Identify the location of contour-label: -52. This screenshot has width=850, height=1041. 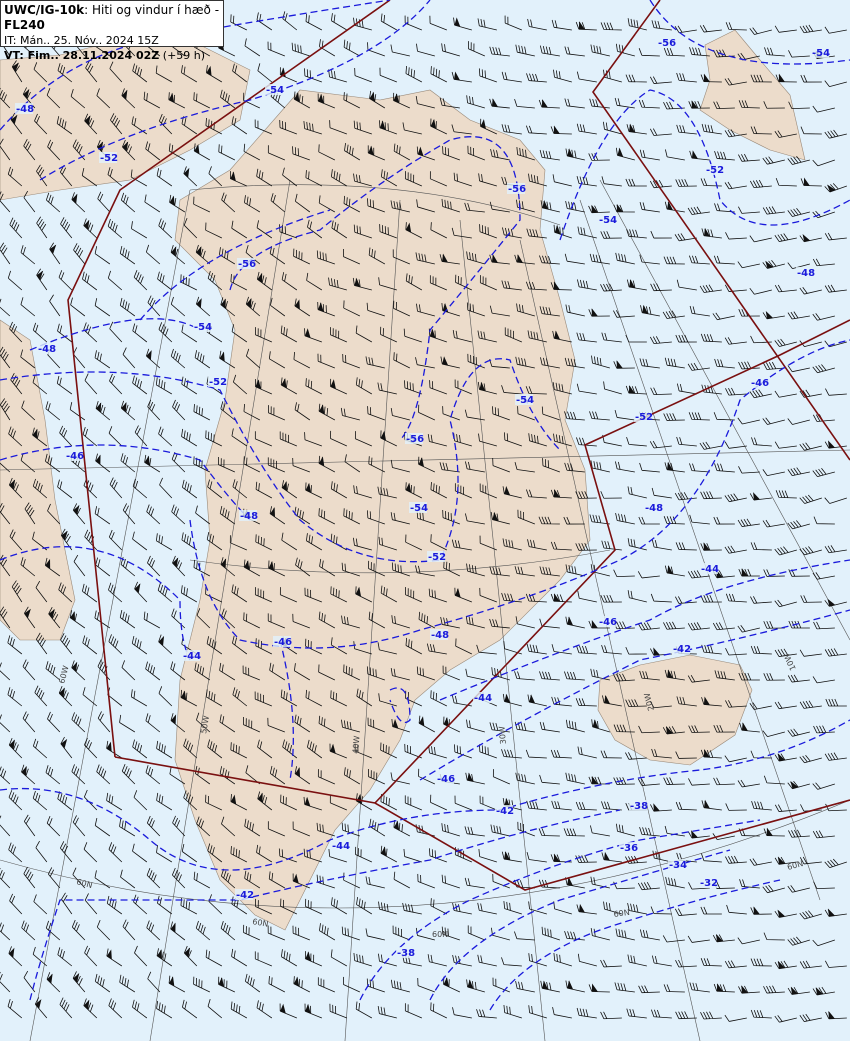
(644, 417).